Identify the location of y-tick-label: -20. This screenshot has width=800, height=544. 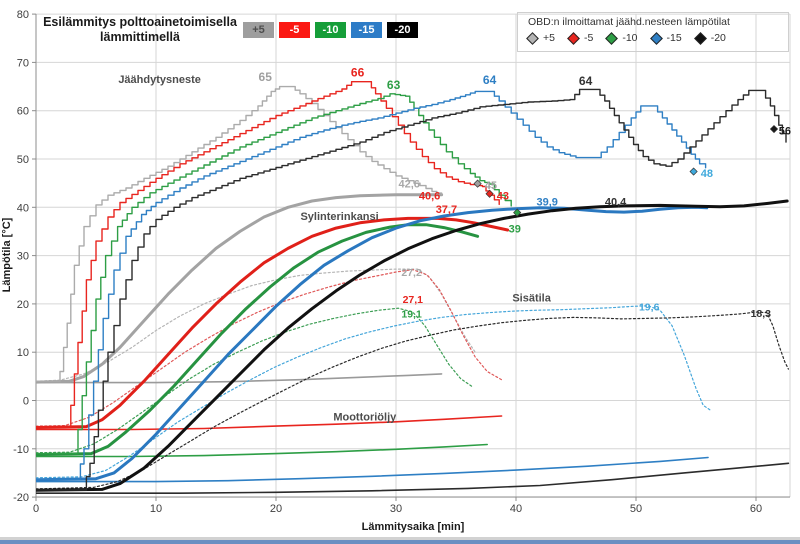
(21, 498).